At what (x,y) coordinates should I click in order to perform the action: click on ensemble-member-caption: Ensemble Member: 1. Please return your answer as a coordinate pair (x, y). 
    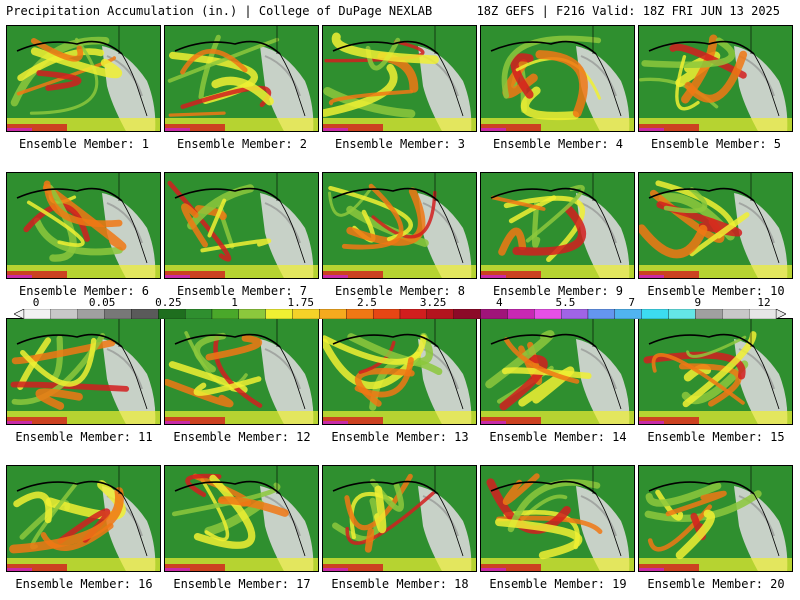
    Looking at the image, I should click on (84, 144).